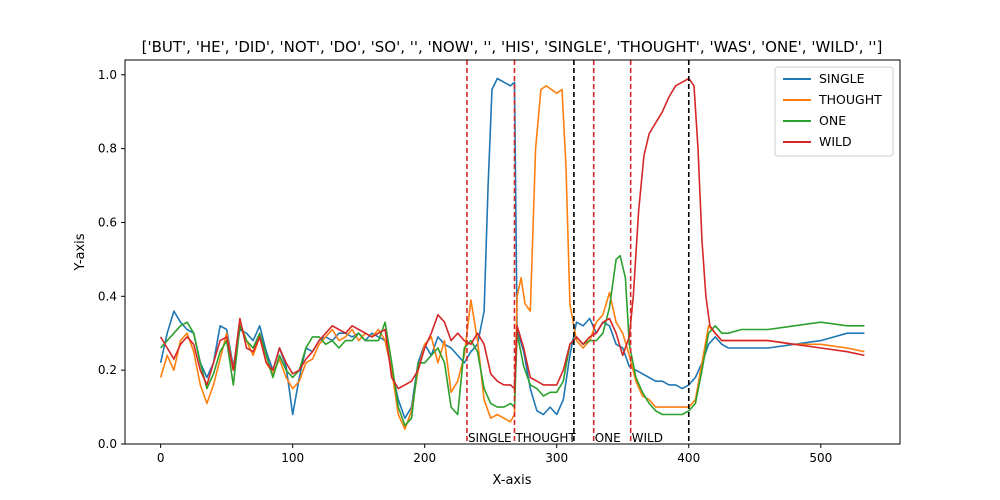  Describe the element at coordinates (647, 438) in the screenshot. I see `word-annotation-wild: WILD` at that location.